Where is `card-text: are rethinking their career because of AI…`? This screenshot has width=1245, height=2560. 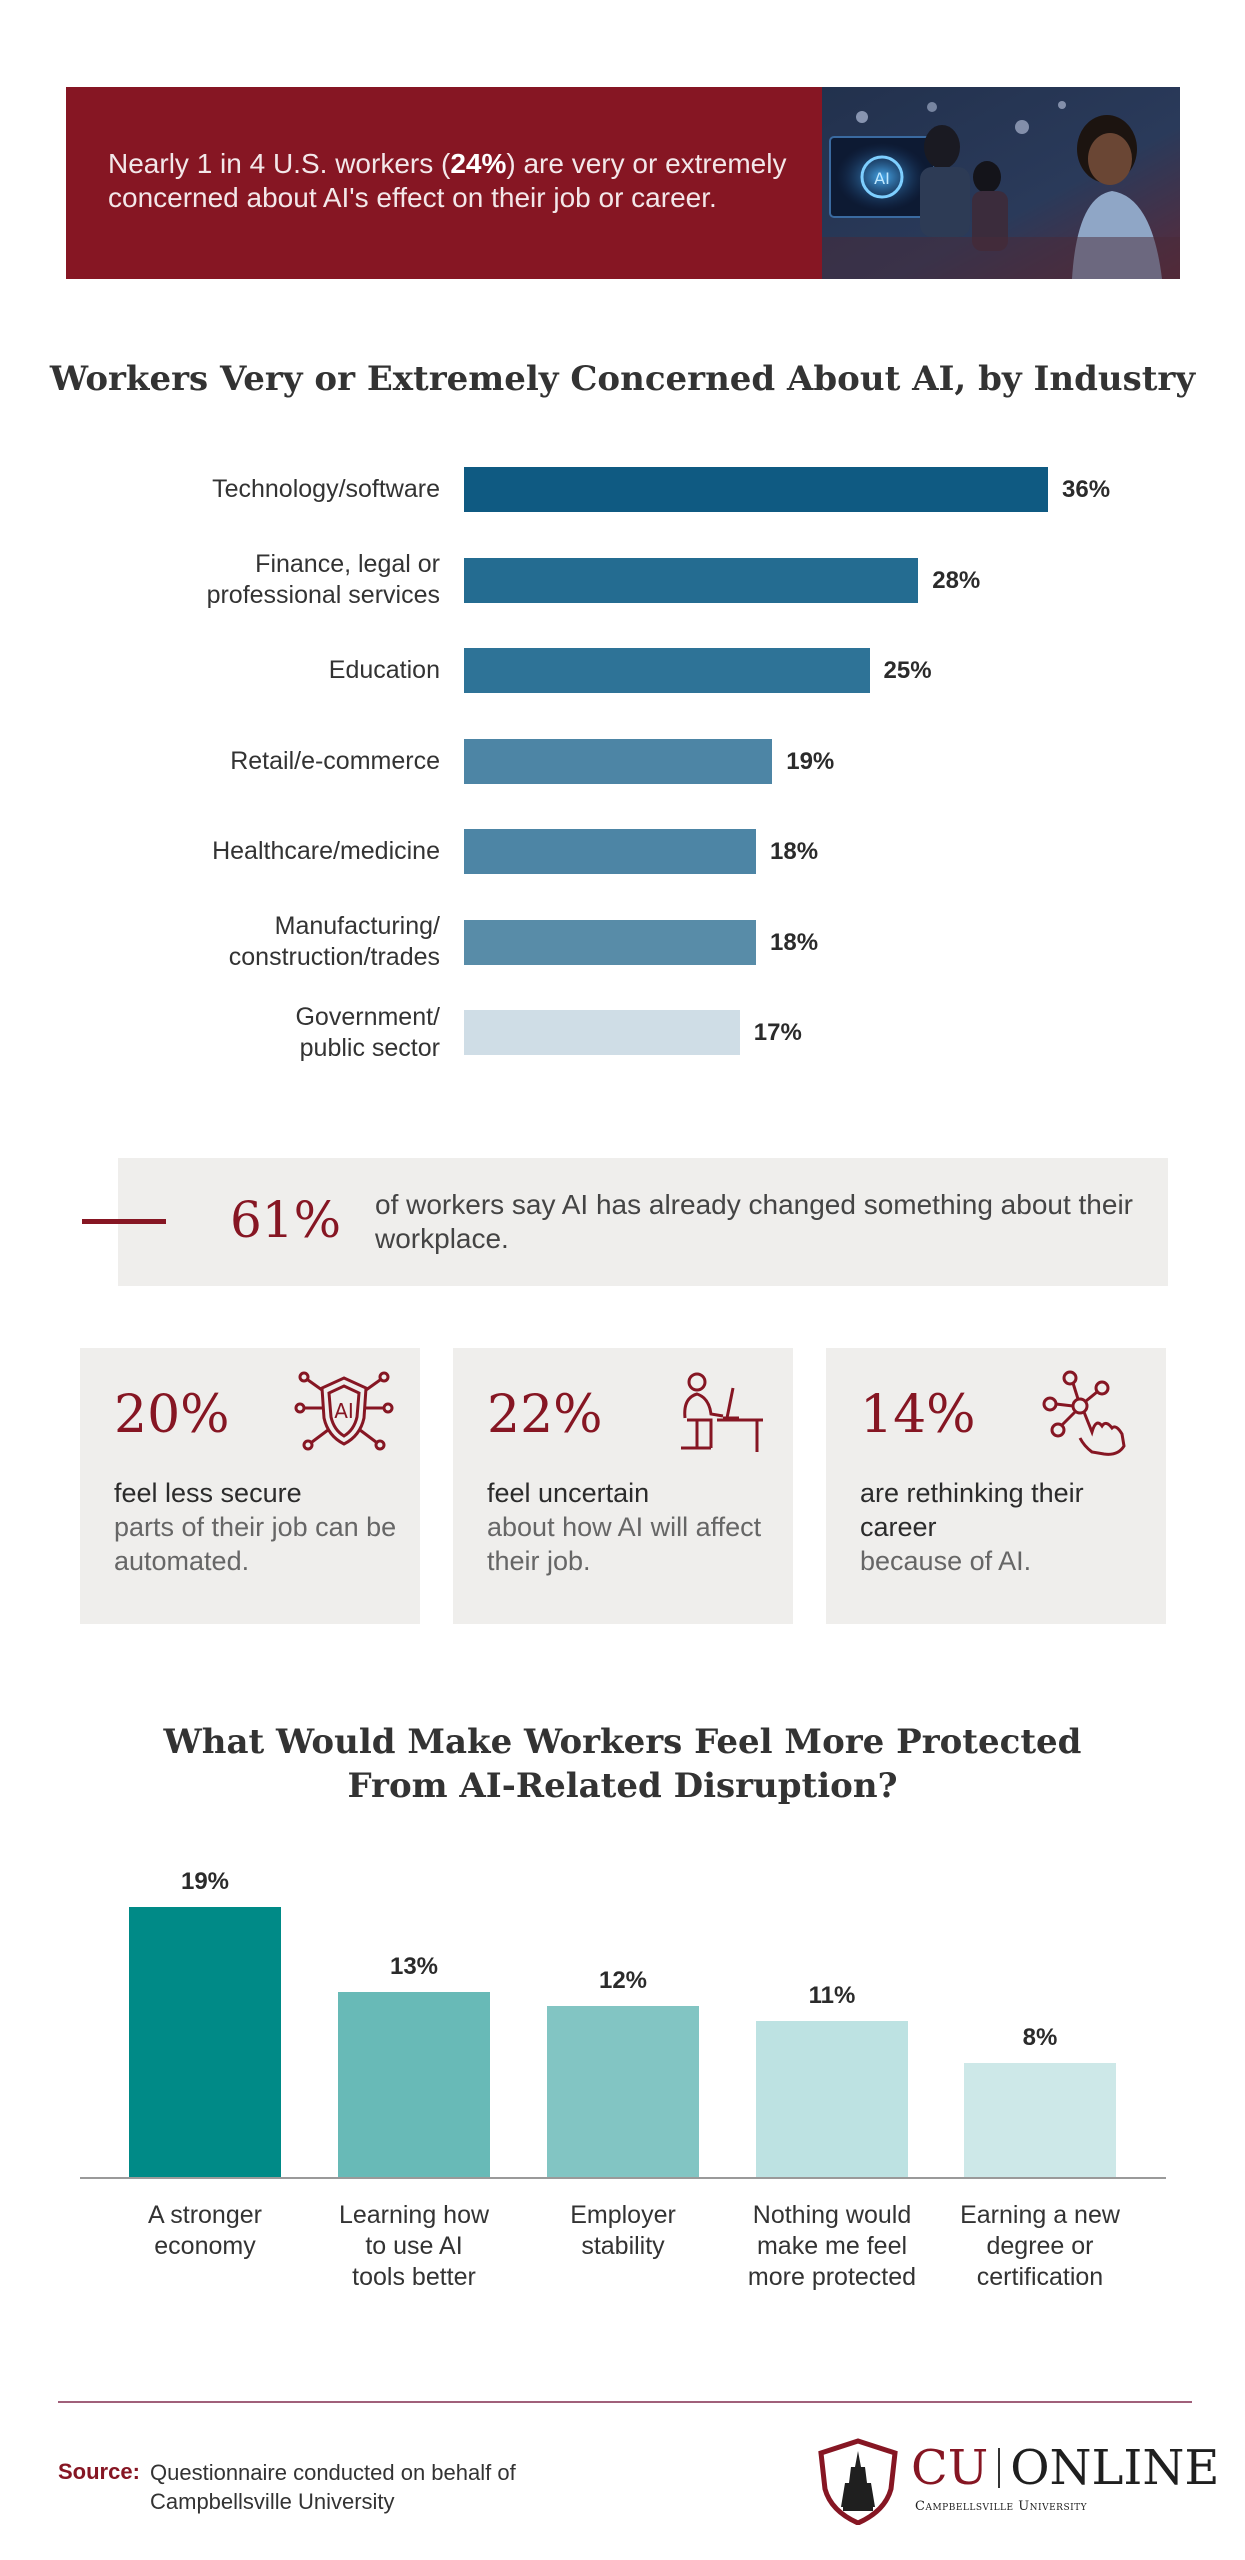
card-text: are rethinking their career because of AI… is located at coordinates (972, 1527).